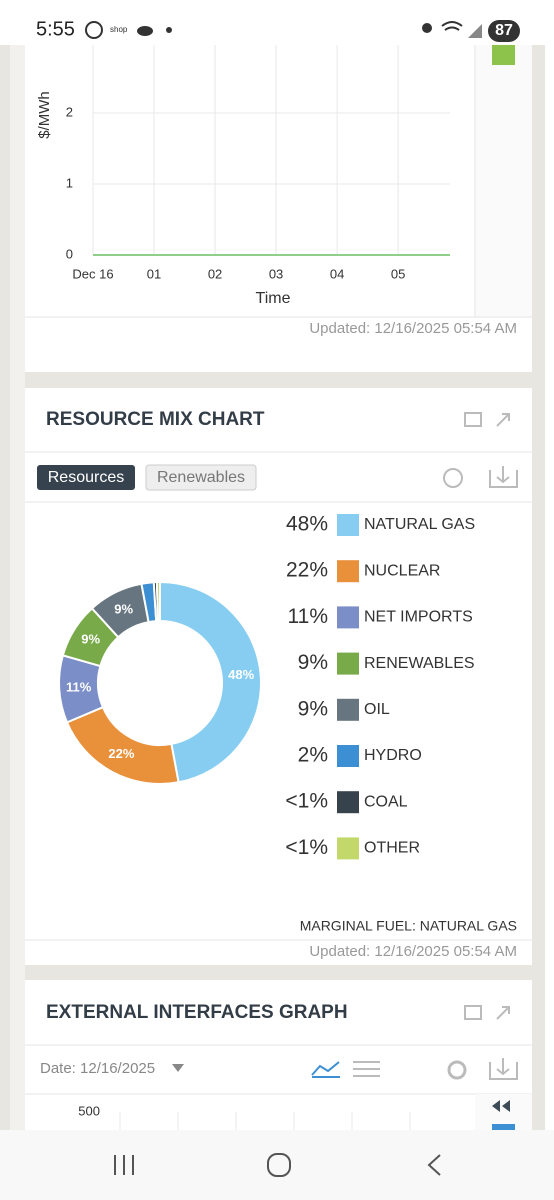 This screenshot has width=554, height=1200. What do you see at coordinates (393, 755) in the screenshot?
I see `legend-label: HYDRO` at bounding box center [393, 755].